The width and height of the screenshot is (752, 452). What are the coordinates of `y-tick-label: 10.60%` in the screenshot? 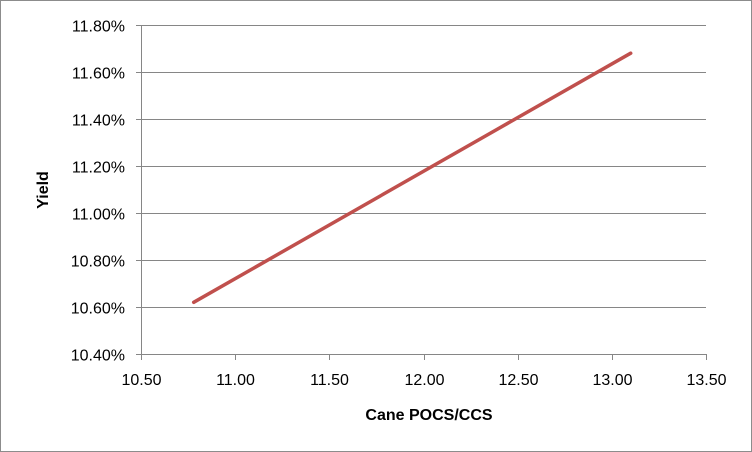 It's located at (98, 309).